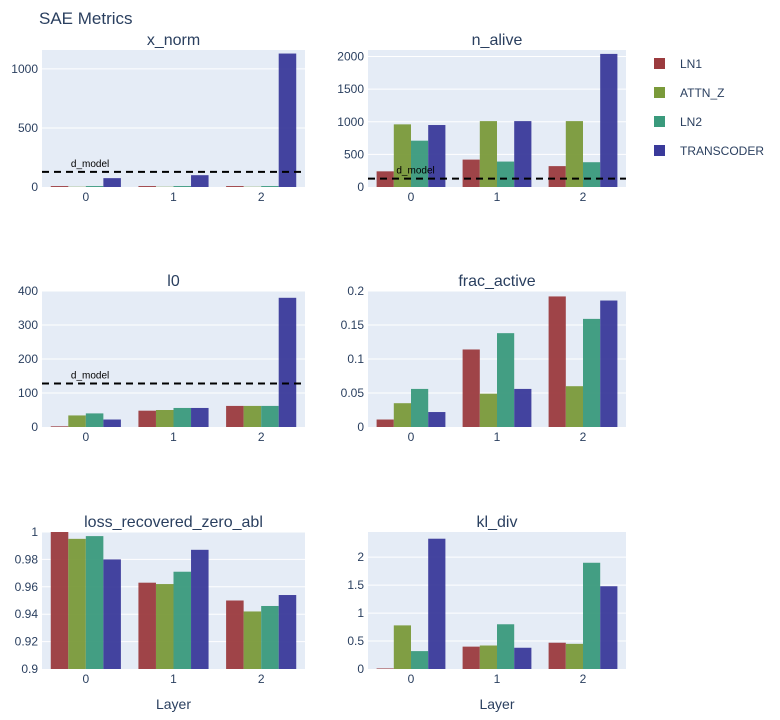  What do you see at coordinates (497, 40) in the screenshot?
I see `subplot-title: n_alive` at bounding box center [497, 40].